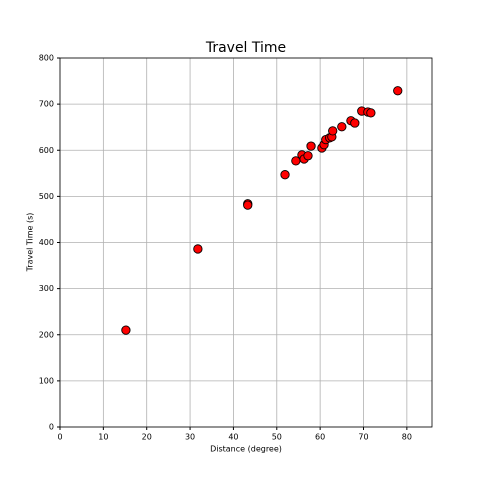 The width and height of the screenshot is (480, 480). What do you see at coordinates (147, 437) in the screenshot?
I see `x-tick-label: 20` at bounding box center [147, 437].